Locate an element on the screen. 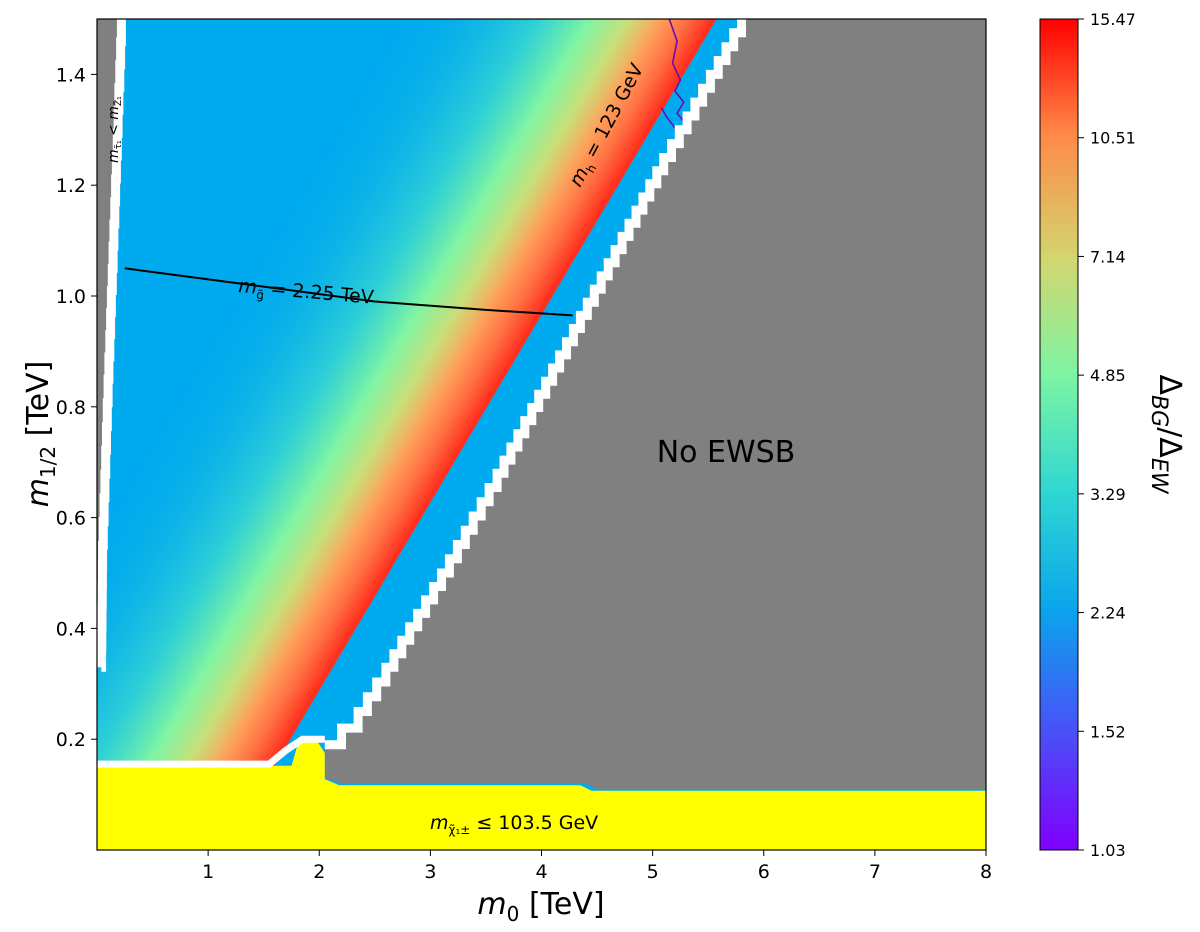  y-tick-label: 0.2 is located at coordinates (71, 740).